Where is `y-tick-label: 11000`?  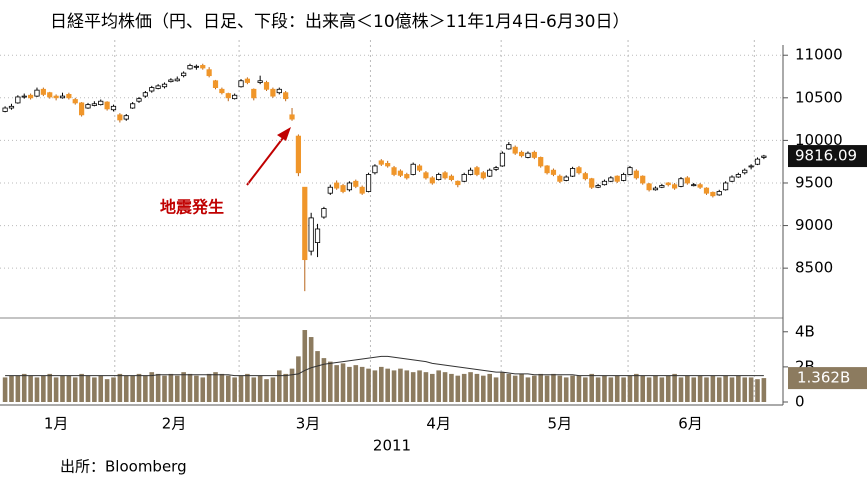
y-tick-label: 11000 is located at coordinates (819, 55).